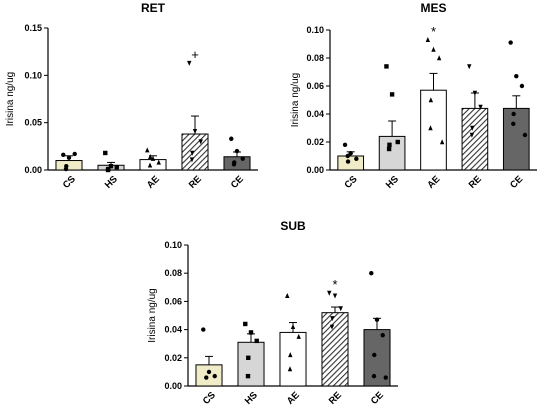  I want to click on chart-title: MES, so click(433, 8).